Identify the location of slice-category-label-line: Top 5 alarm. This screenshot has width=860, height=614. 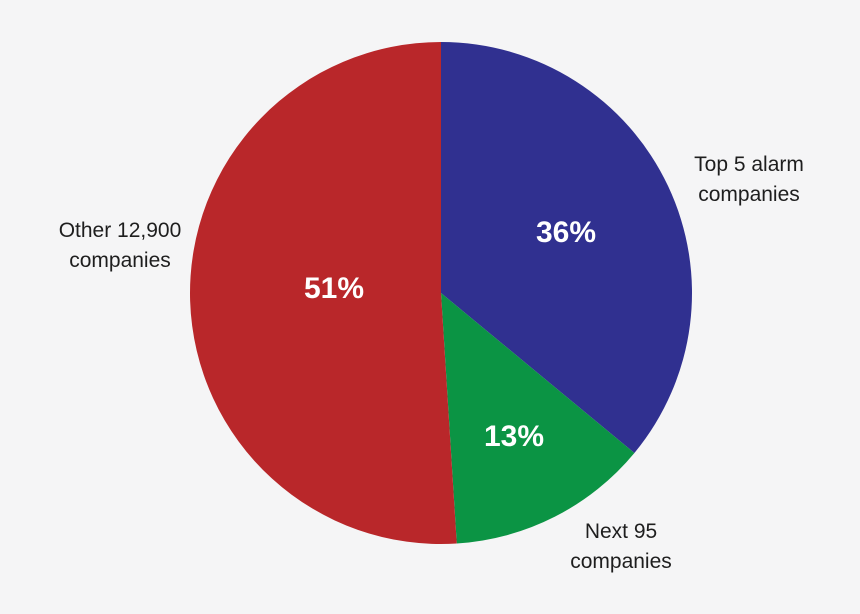
(749, 164).